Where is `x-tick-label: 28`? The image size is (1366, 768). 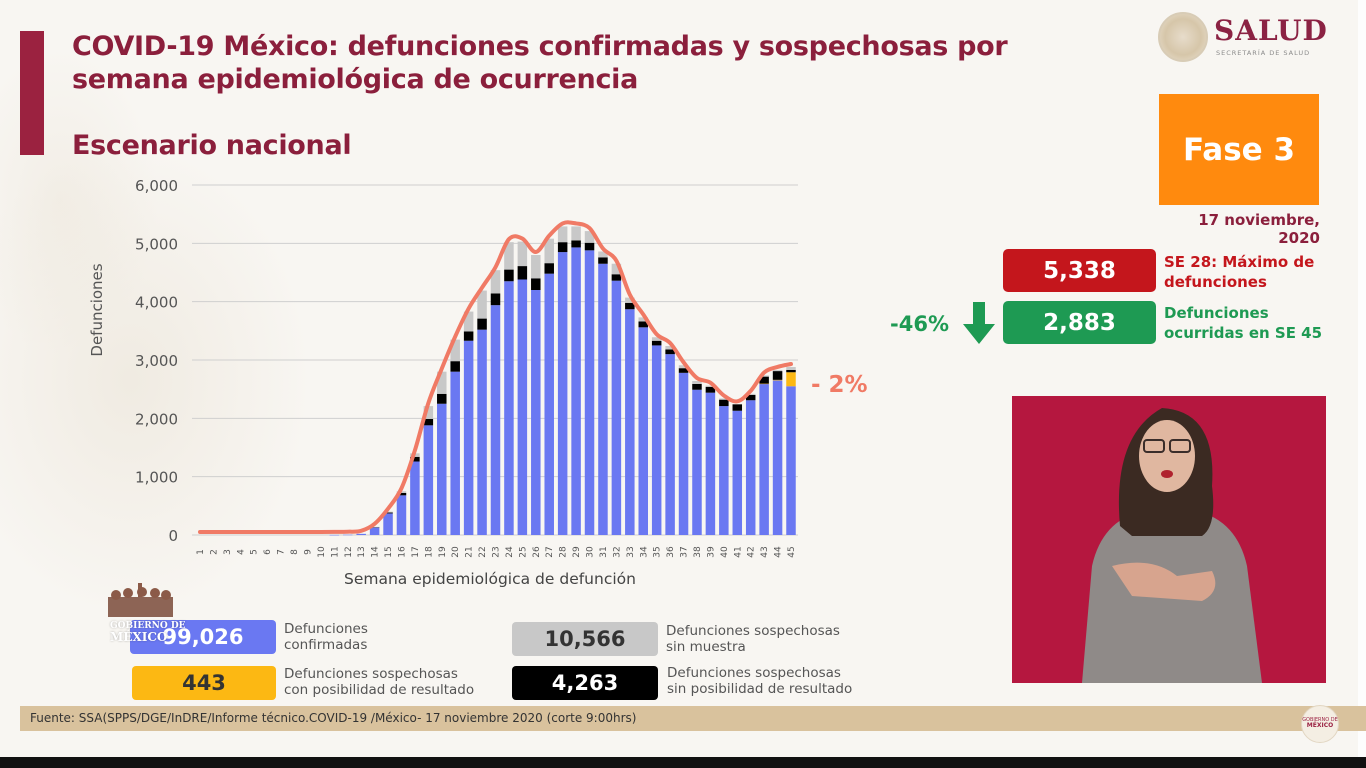
x-tick-label: 28 is located at coordinates (564, 552).